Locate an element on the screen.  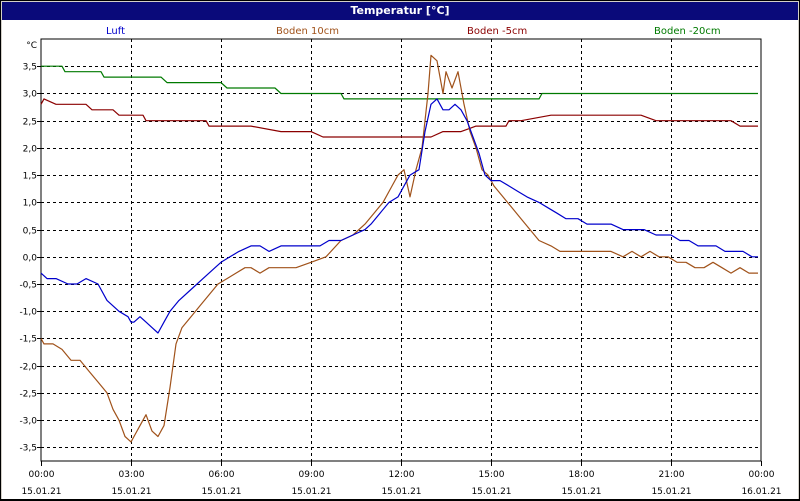
y-tick-label: 0,5 is located at coordinates (30, 232).